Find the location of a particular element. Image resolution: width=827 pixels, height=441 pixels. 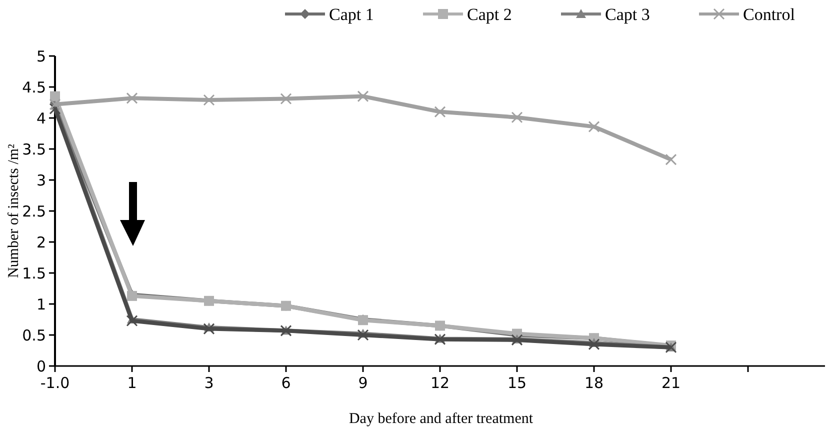

y-tick-label: 0 is located at coordinates (41, 366).